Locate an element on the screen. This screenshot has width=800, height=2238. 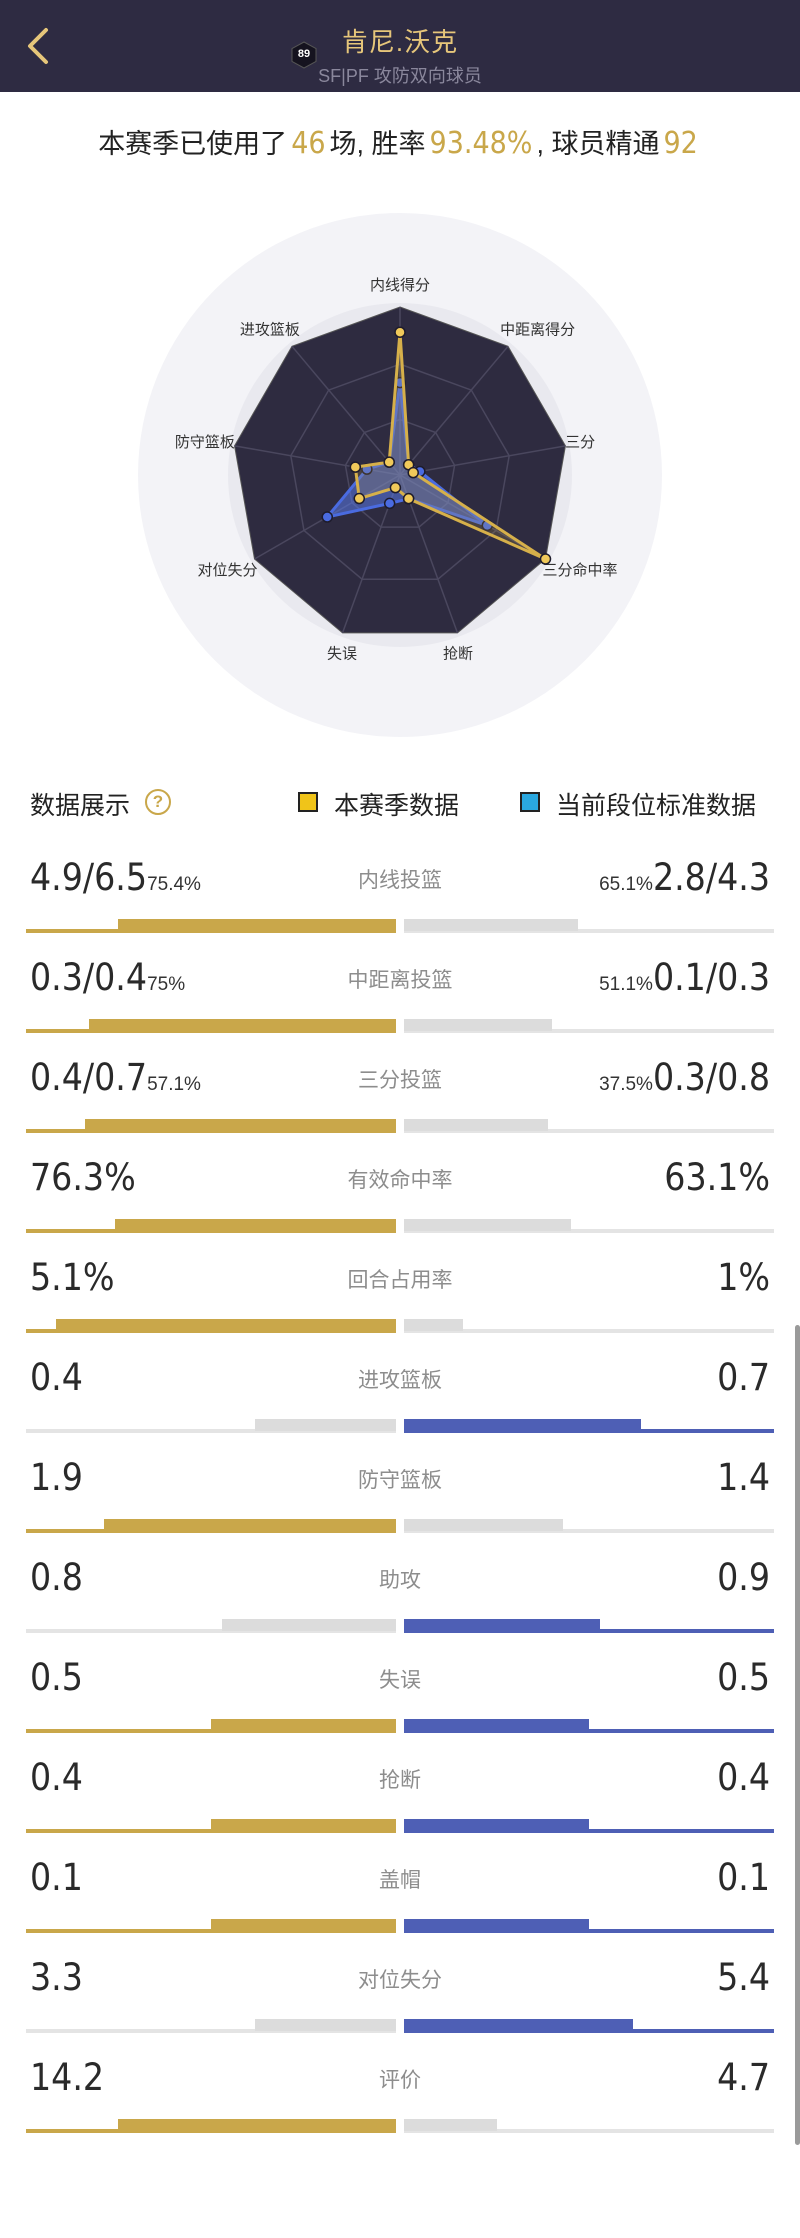
stat-row: 76.3% 有效命中率 63.1% is located at coordinates (400, 1190).